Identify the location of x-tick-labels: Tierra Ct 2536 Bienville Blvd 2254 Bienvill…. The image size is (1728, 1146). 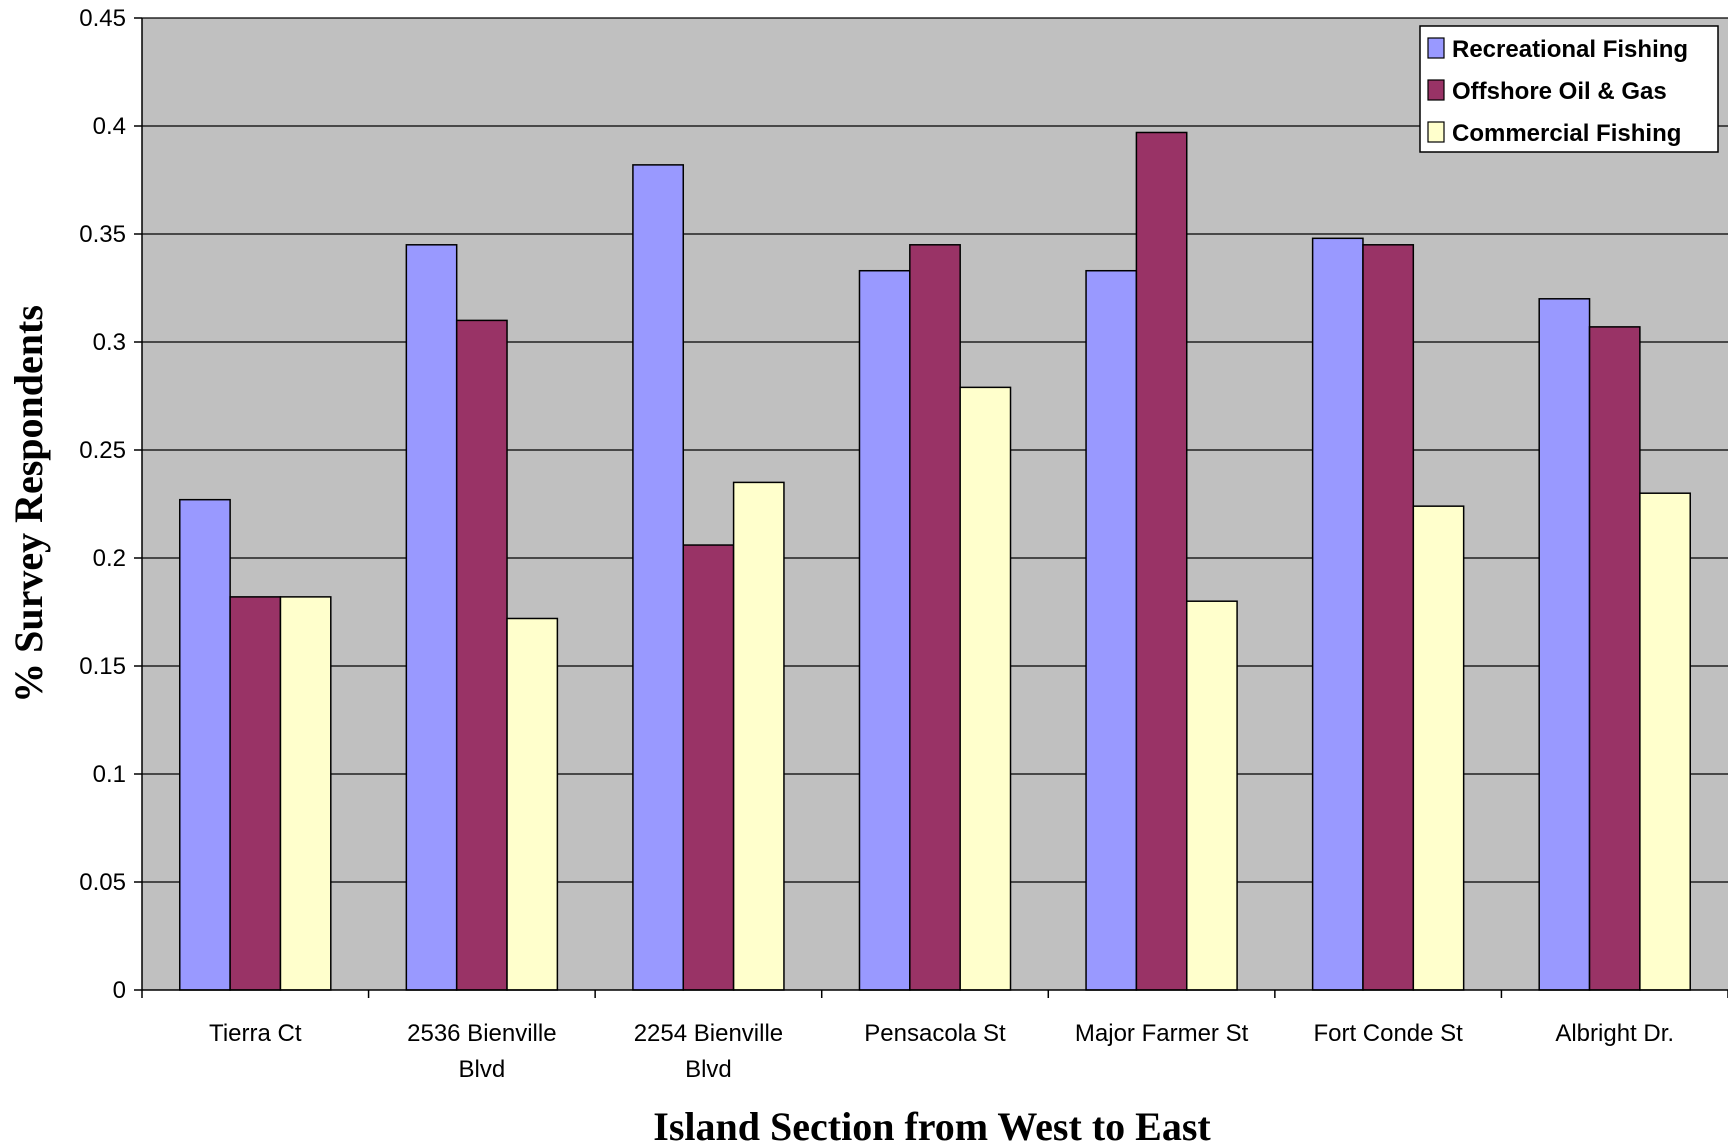
(941, 1051).